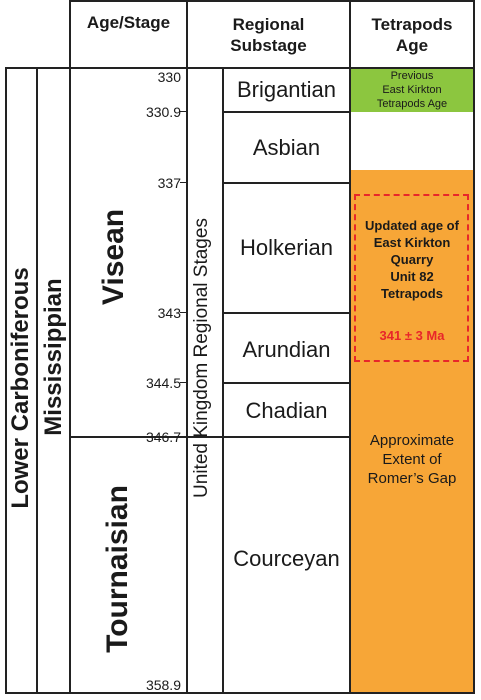 This screenshot has width=481, height=700. What do you see at coordinates (474, 347) in the screenshot?
I see `col-border-right` at bounding box center [474, 347].